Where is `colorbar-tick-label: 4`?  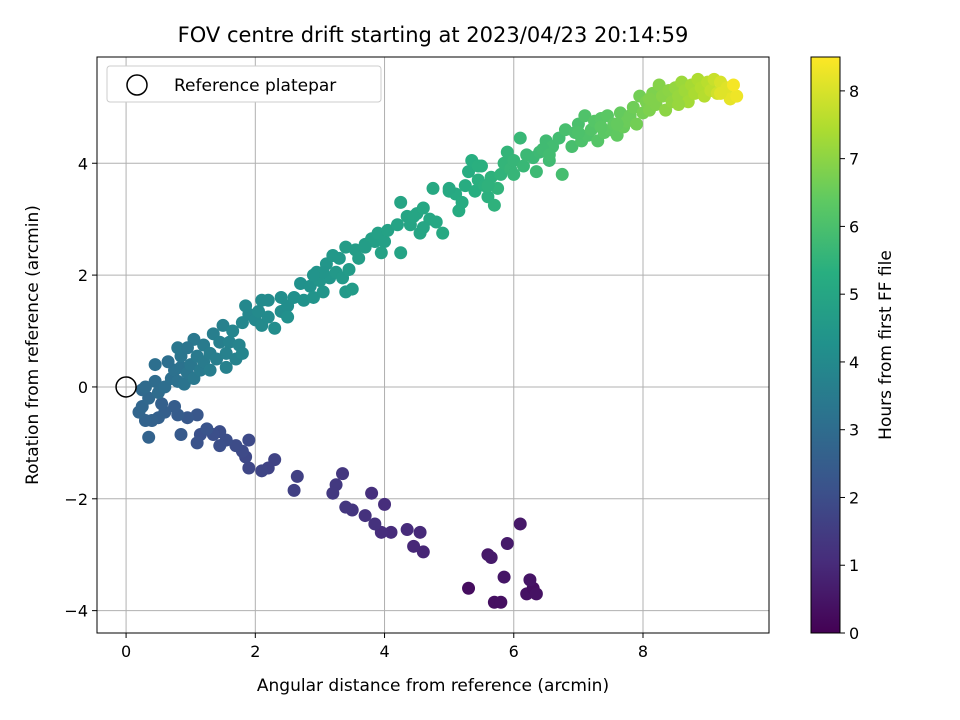
colorbar-tick-label: 4 is located at coordinates (854, 362).